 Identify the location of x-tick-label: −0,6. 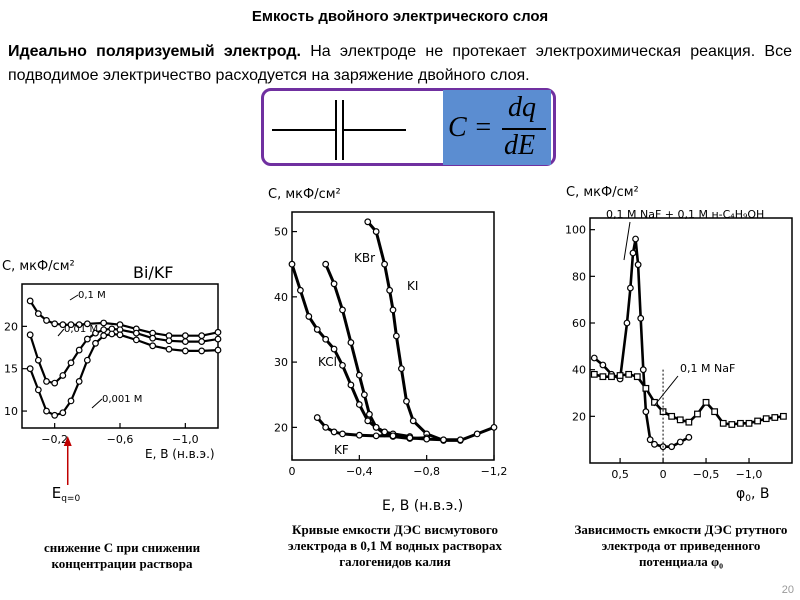
(120, 439).